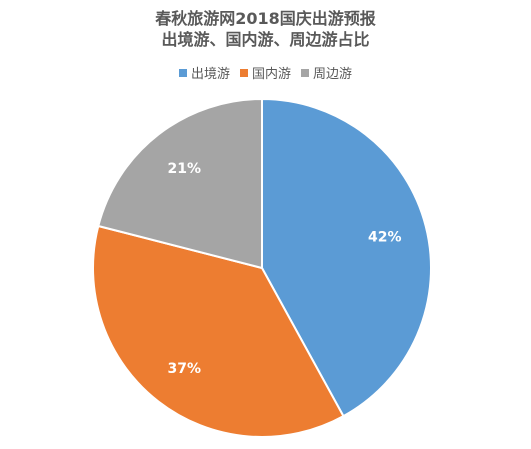  Describe the element at coordinates (243, 72) in the screenshot. I see `legend-swatch-domestic` at that location.